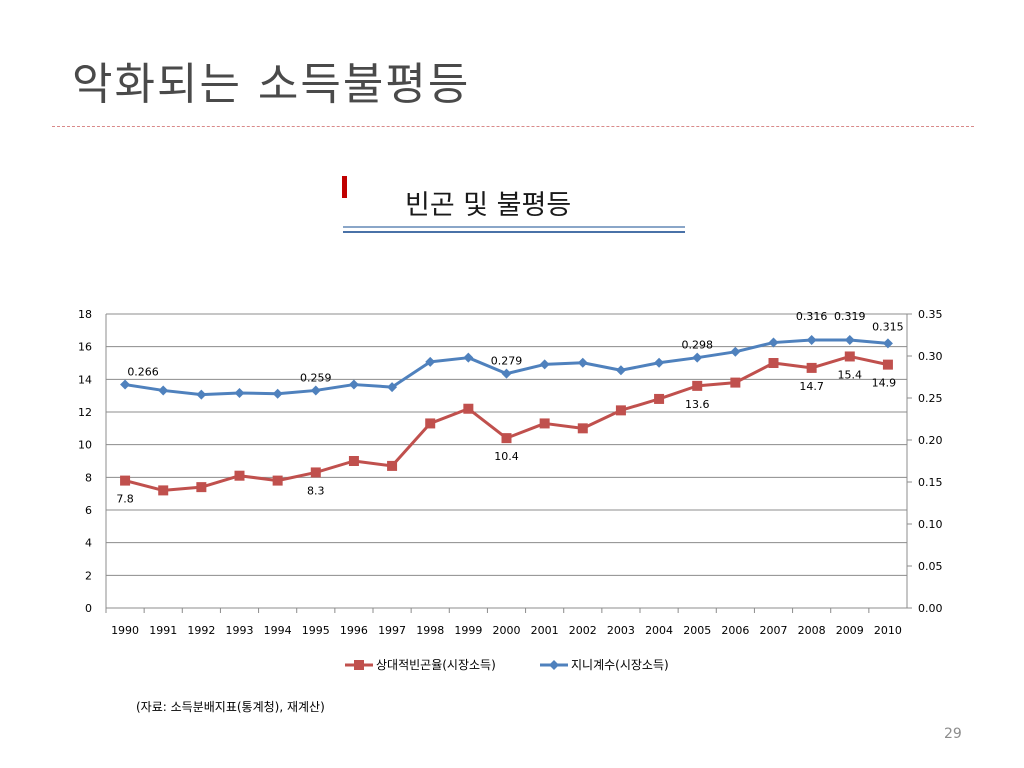 The height and width of the screenshot is (768, 1024). Describe the element at coordinates (850, 316) in the screenshot. I see `data-label: 0.319` at that location.